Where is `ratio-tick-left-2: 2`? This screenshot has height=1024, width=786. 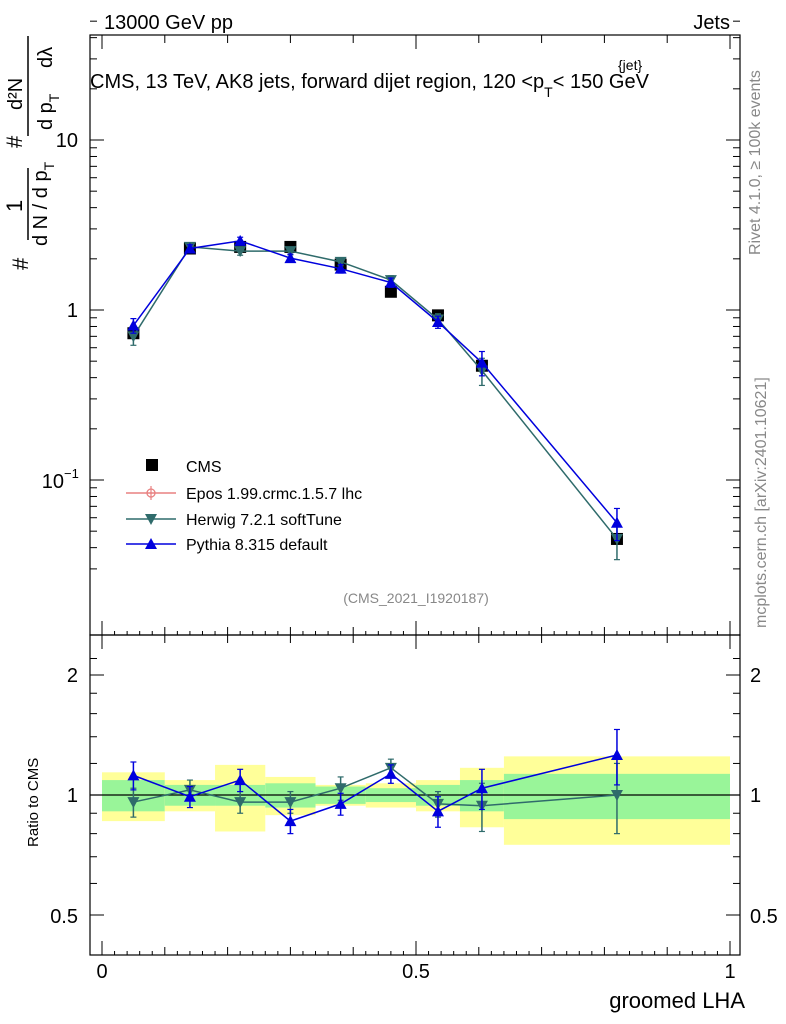 ratio-tick-left-2: 2 is located at coordinates (72, 676).